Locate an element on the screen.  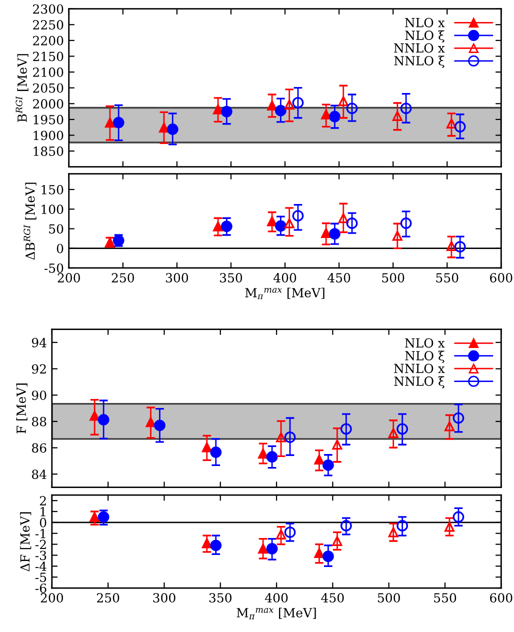
y-tick-label: 1950 is located at coordinates (49, 119).